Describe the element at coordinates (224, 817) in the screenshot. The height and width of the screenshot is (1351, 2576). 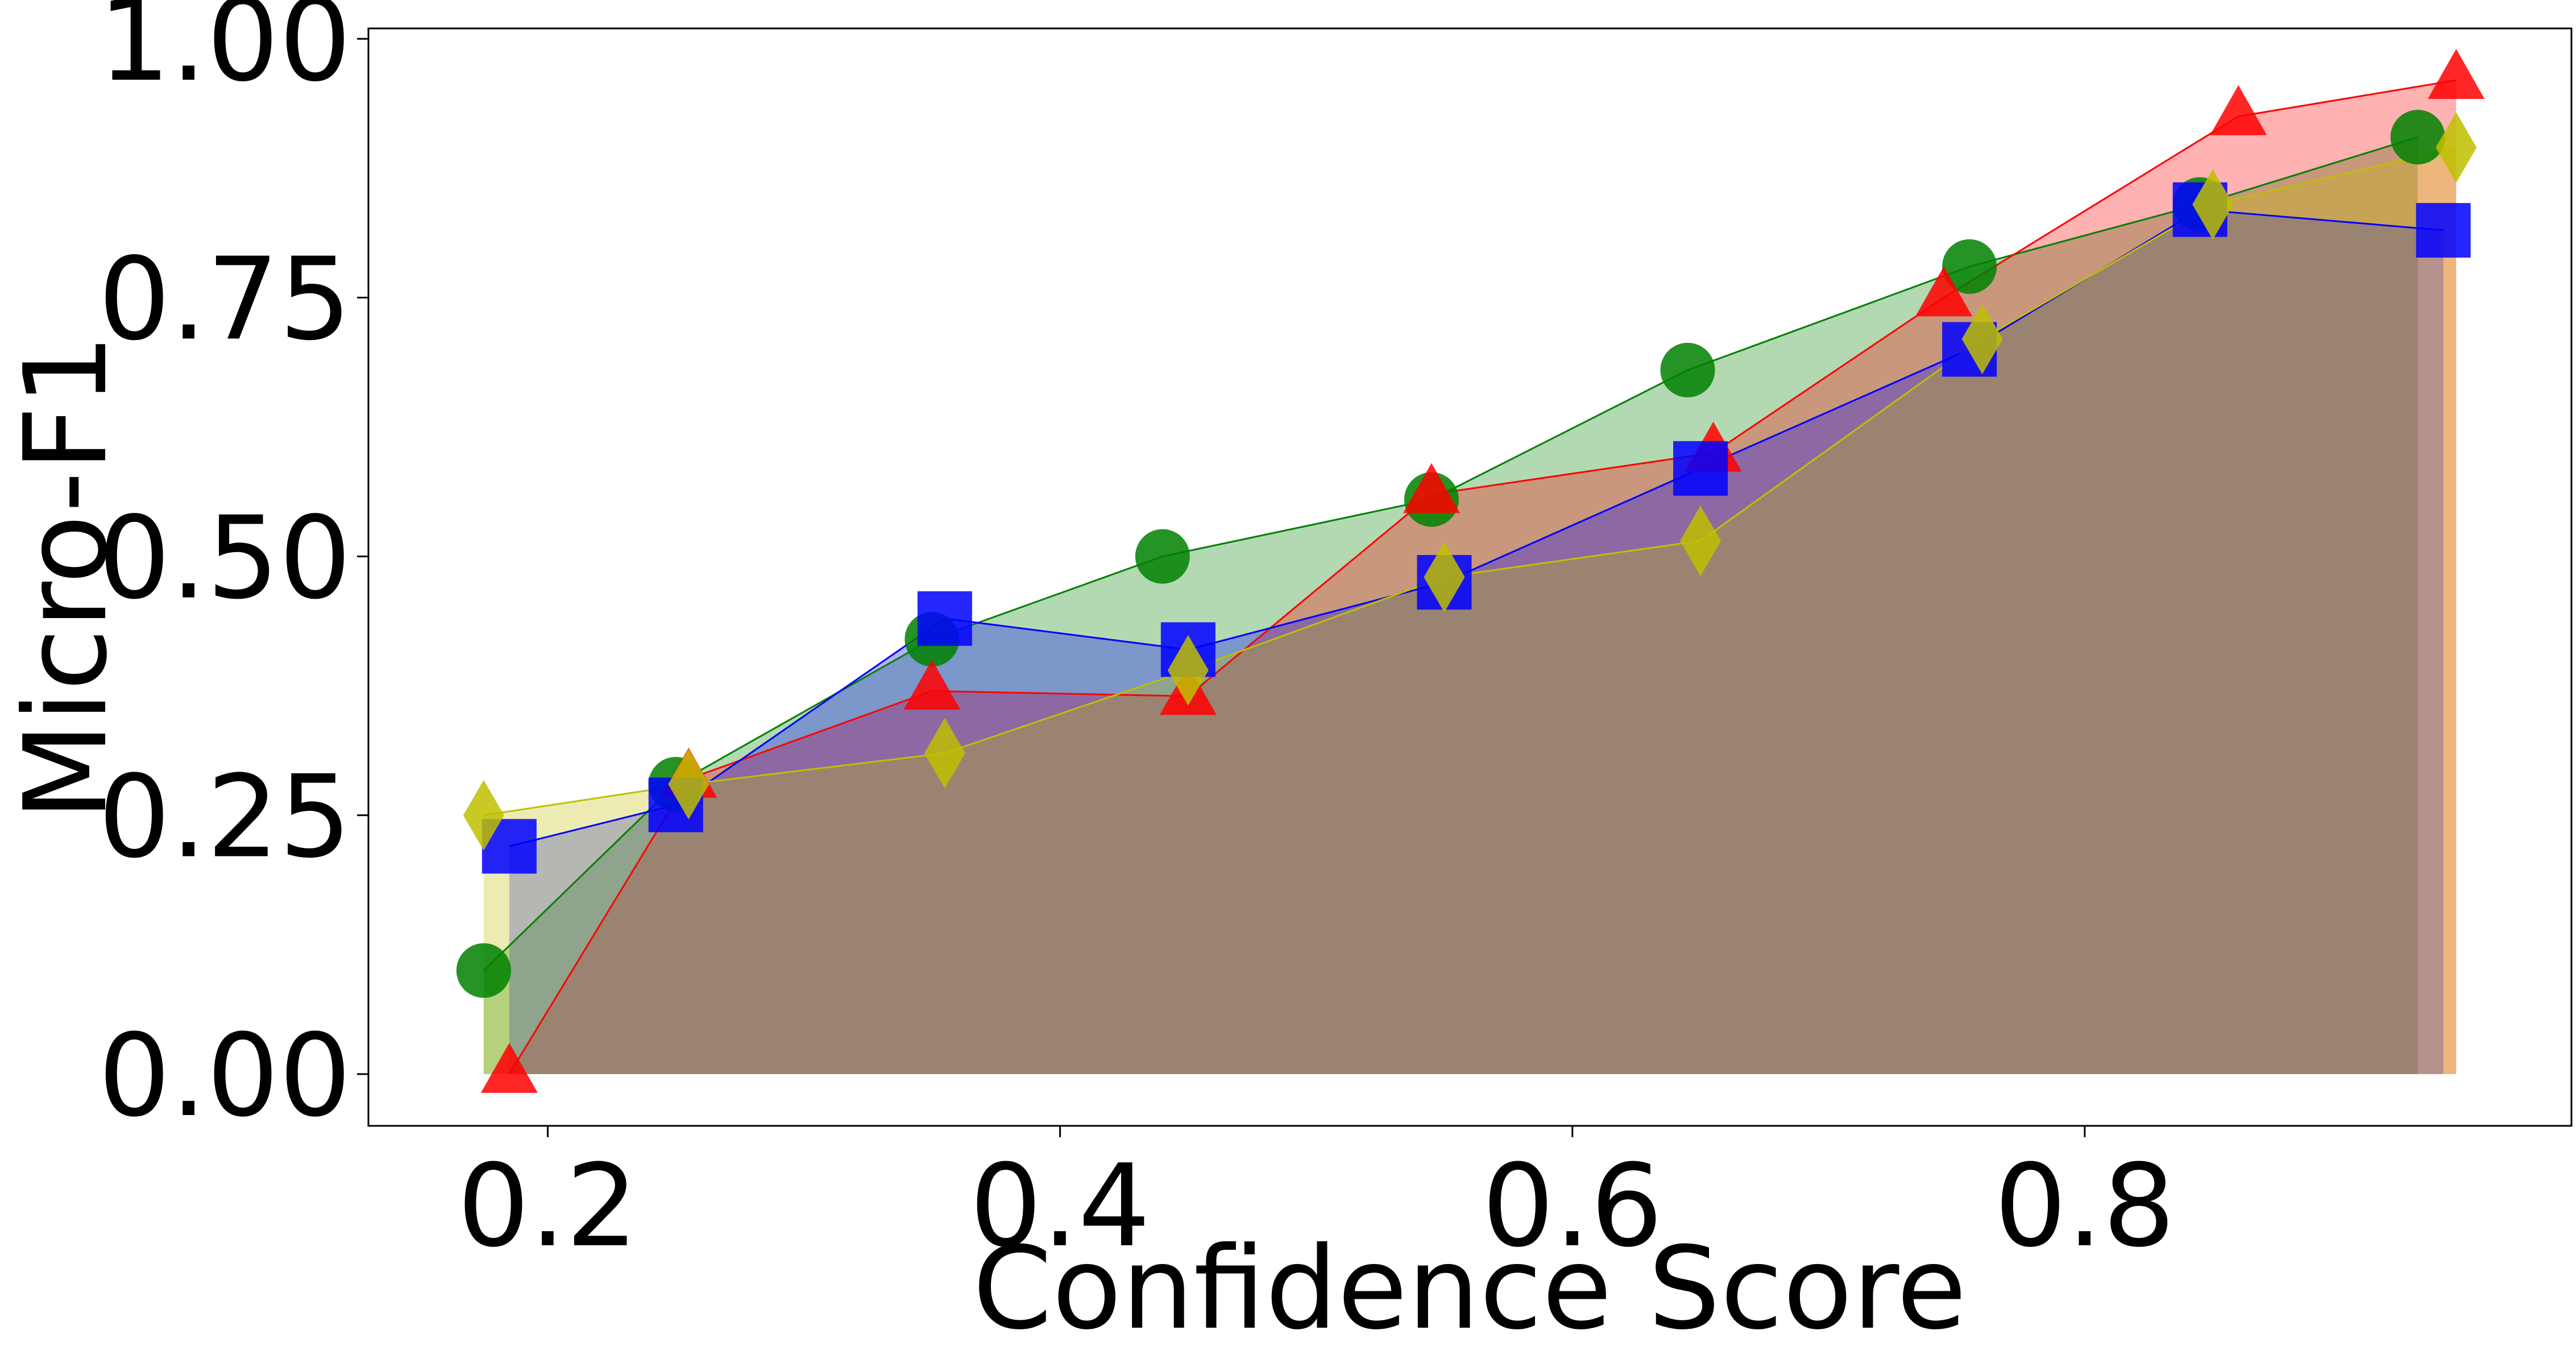
I see `y-tick-label-1: 0.25` at that location.